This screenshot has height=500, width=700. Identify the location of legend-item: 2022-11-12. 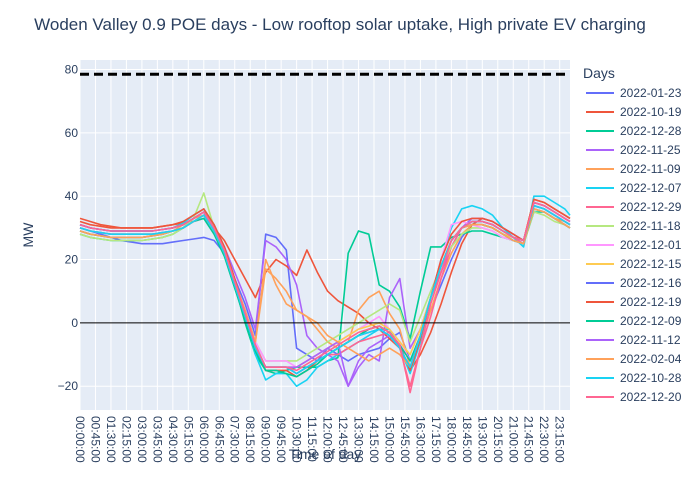
(633, 340).